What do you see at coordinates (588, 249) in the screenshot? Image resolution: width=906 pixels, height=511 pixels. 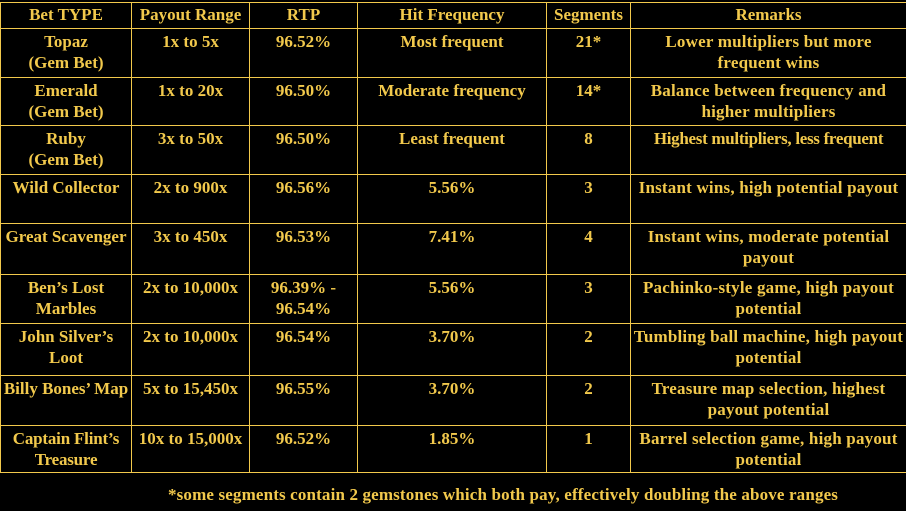 I see `cell-segments: 4` at bounding box center [588, 249].